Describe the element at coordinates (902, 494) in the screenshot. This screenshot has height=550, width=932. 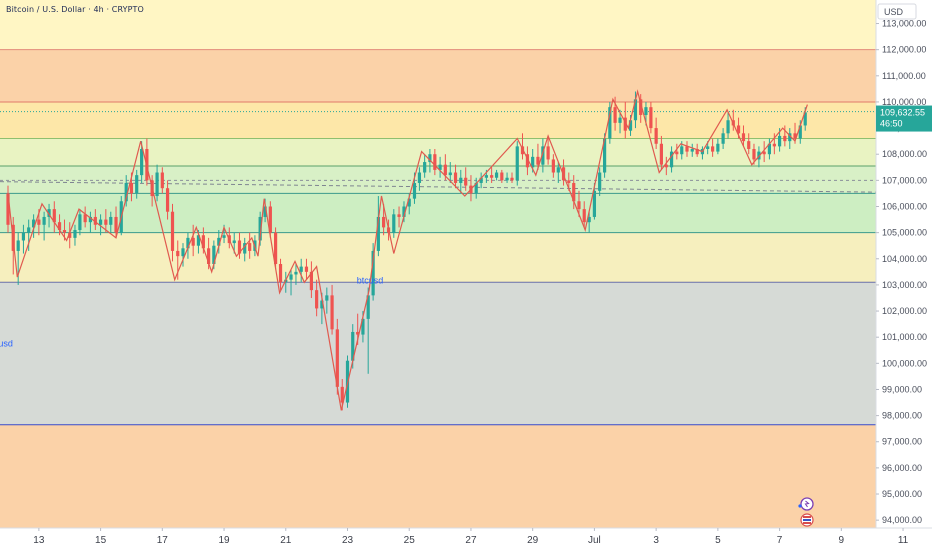
I see `price-tick-label: 95,000.00` at that location.